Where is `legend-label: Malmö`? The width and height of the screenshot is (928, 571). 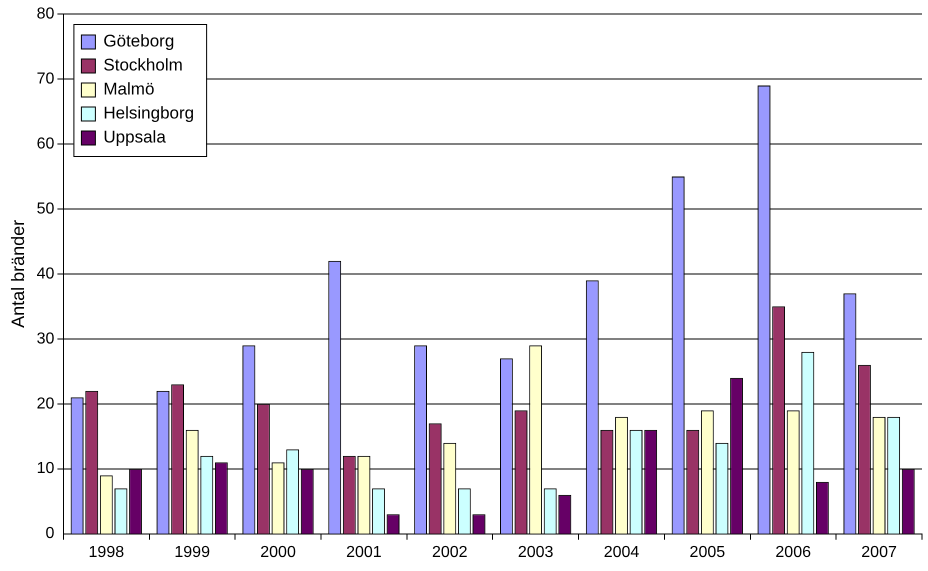 legend-label: Malmö is located at coordinates (128, 89).